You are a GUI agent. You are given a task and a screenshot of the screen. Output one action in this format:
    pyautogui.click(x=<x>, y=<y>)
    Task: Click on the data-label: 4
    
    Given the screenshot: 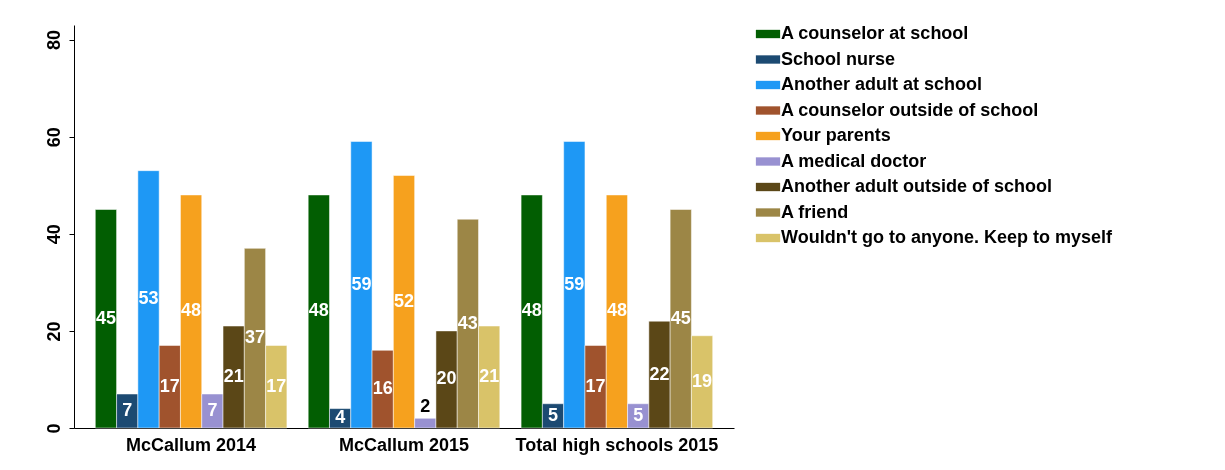 What is the action you would take?
    pyautogui.click(x=340, y=417)
    